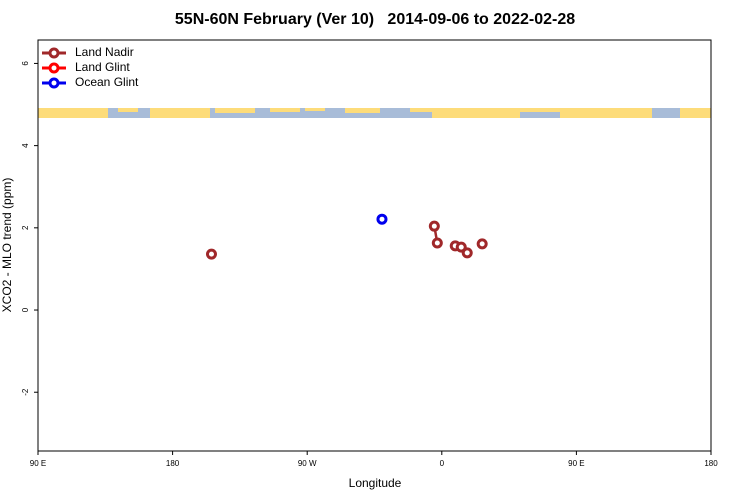 Image resolution: width=750 pixels, height=500 pixels. What do you see at coordinates (25, 309) in the screenshot?
I see `y-tick-label: 0` at bounding box center [25, 309].